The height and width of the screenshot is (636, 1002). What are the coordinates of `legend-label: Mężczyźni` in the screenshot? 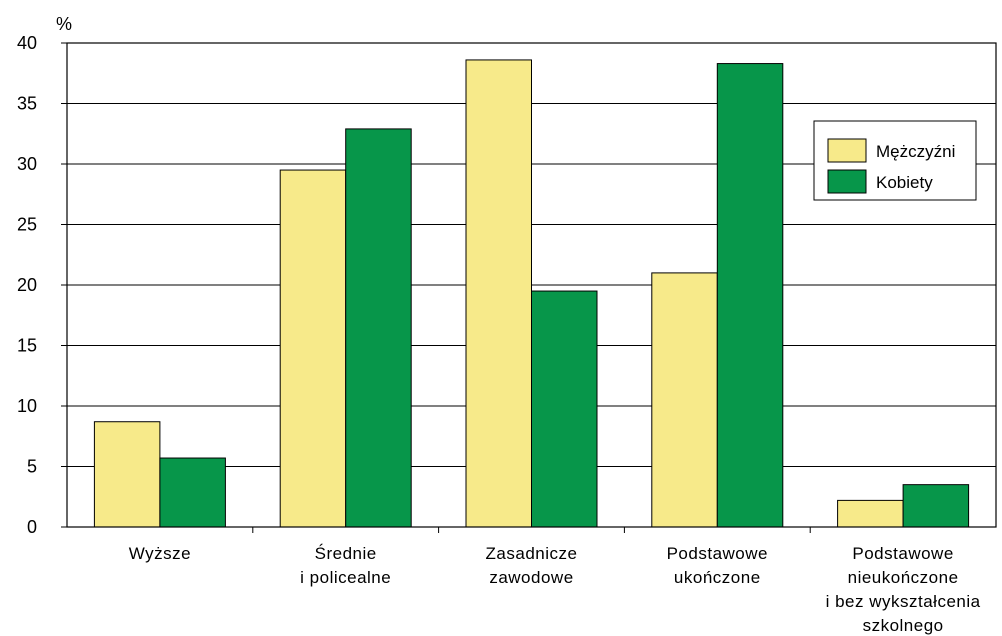 It's located at (915, 151).